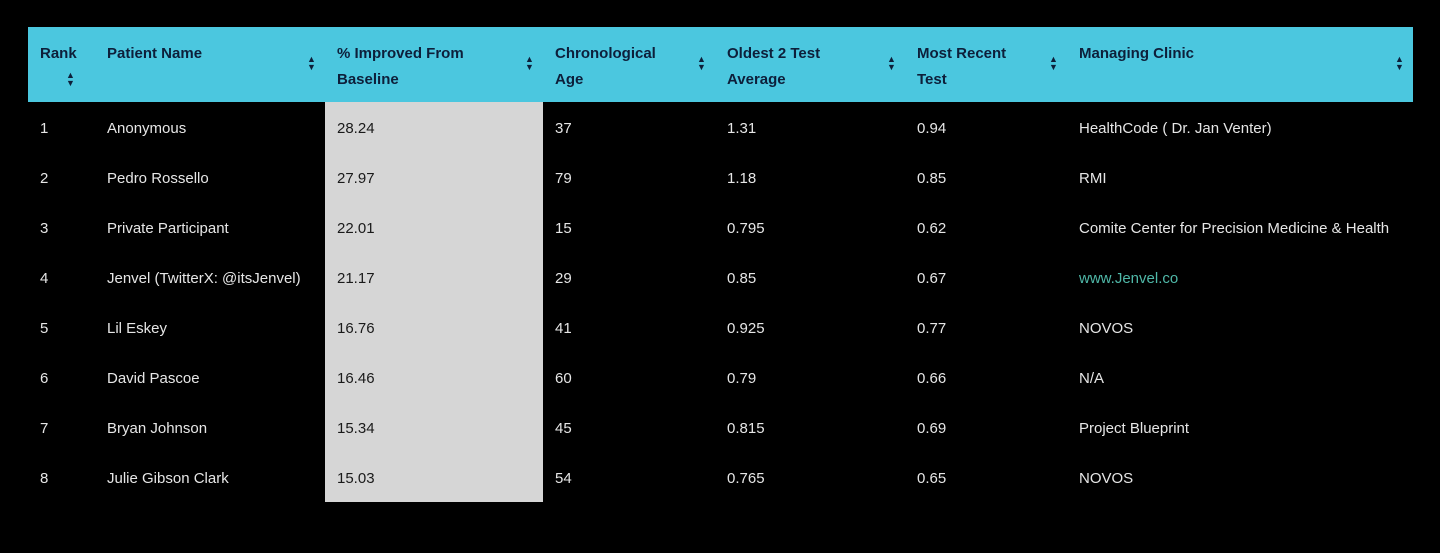  What do you see at coordinates (1129, 278) in the screenshot?
I see `clinic-link: www.Jenvel.co` at bounding box center [1129, 278].